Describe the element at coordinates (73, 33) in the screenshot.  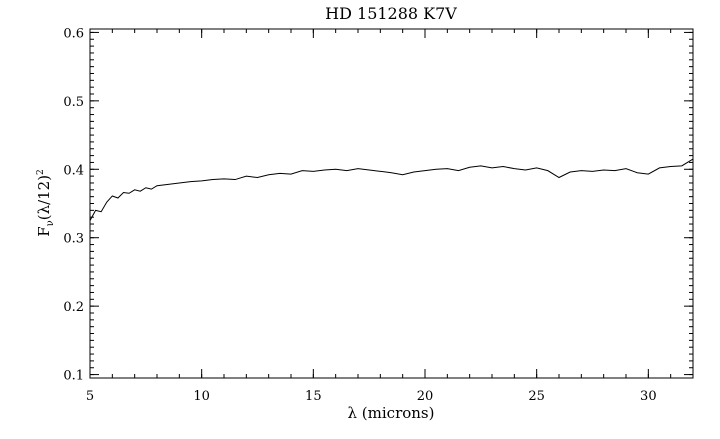
I see `y-tick-label: 0.6` at that location.